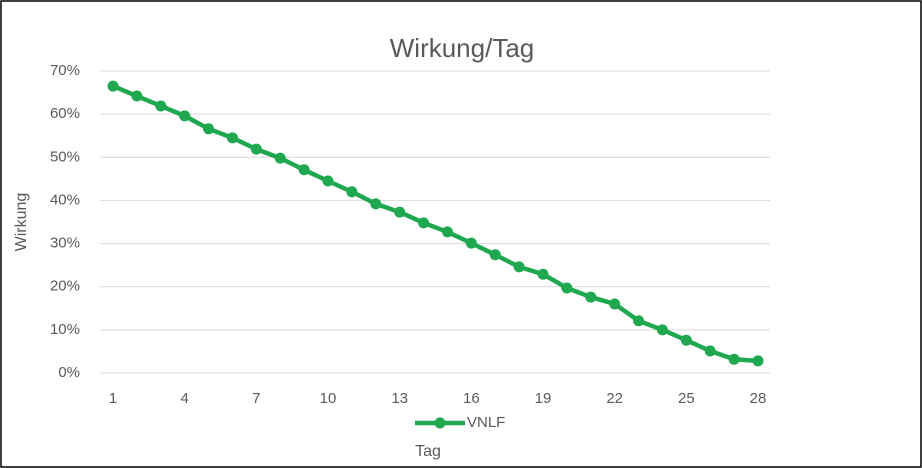 This screenshot has width=922, height=468. What do you see at coordinates (65, 70) in the screenshot?
I see `y-tick-label: 70%` at bounding box center [65, 70].